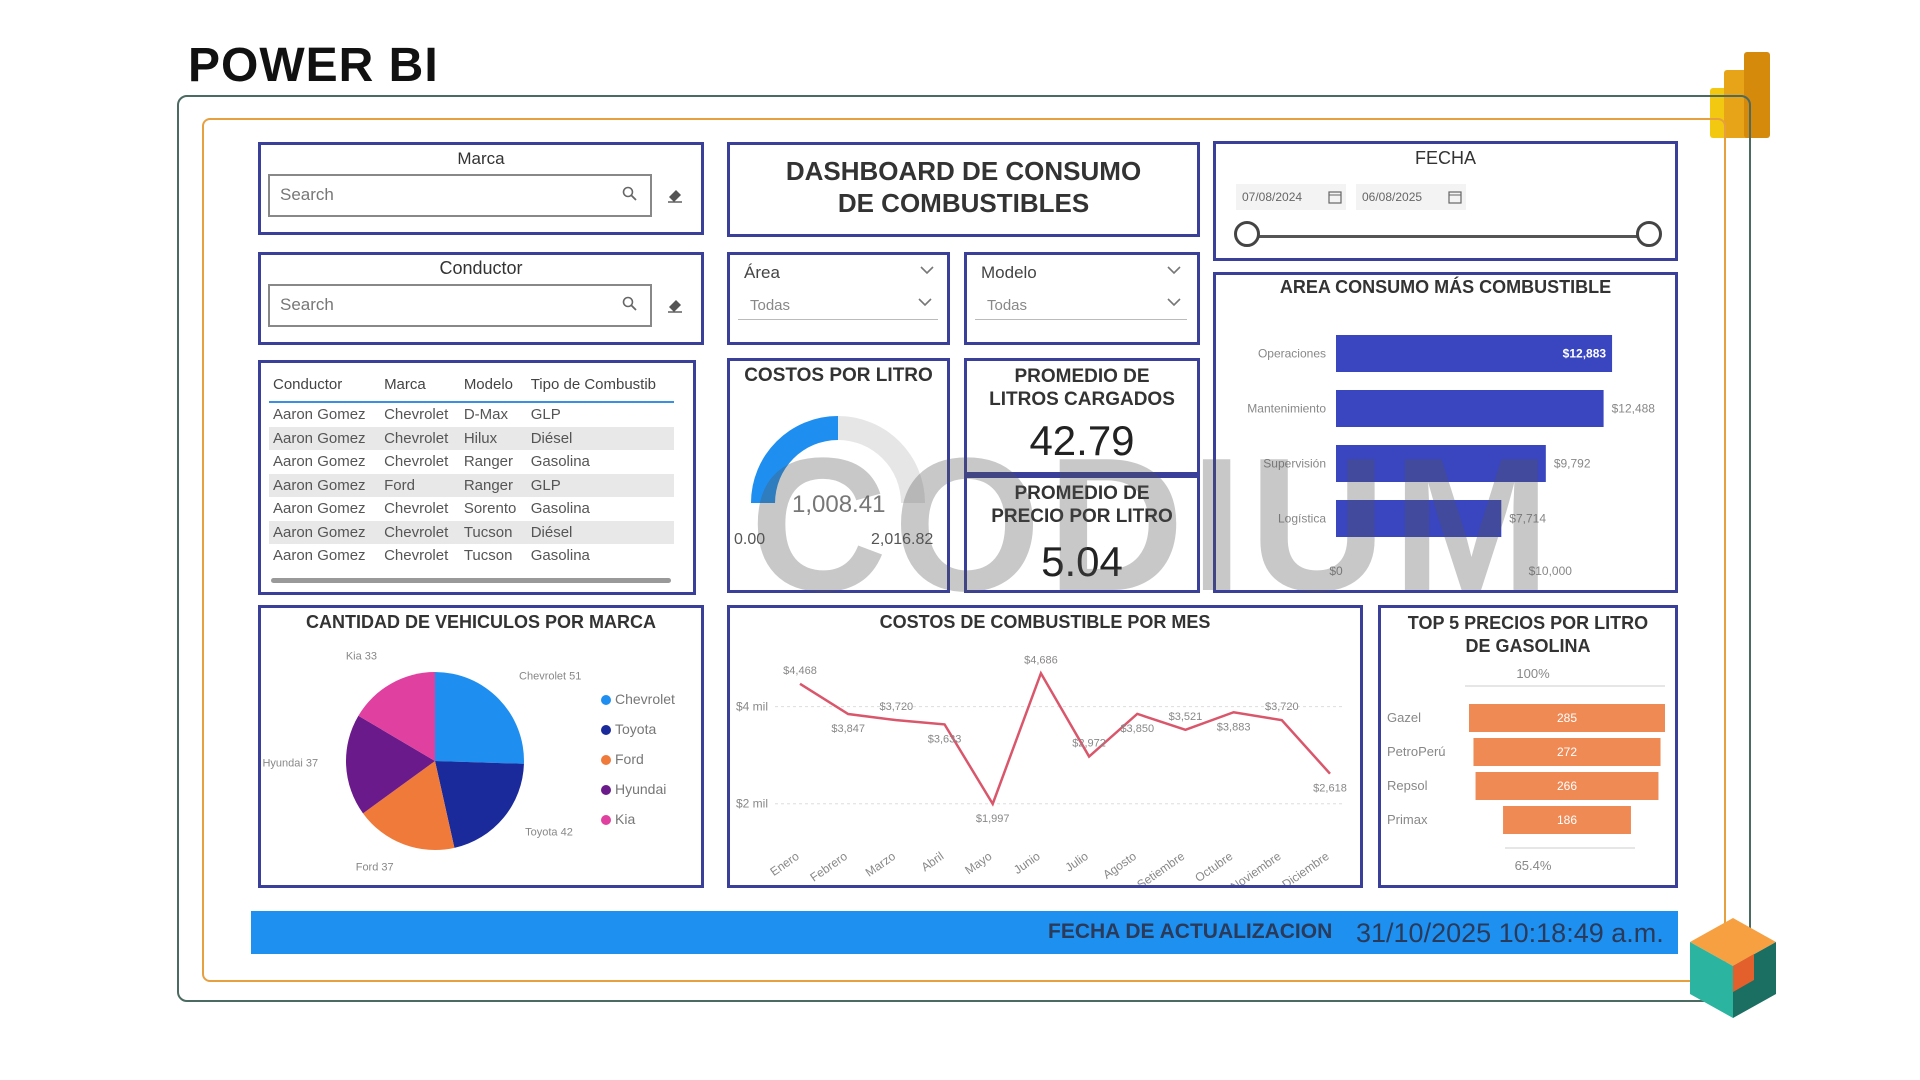 The width and height of the screenshot is (1920, 1080). Describe the element at coordinates (750, 539) in the screenshot. I see `gauge-min: 0.00` at that location.